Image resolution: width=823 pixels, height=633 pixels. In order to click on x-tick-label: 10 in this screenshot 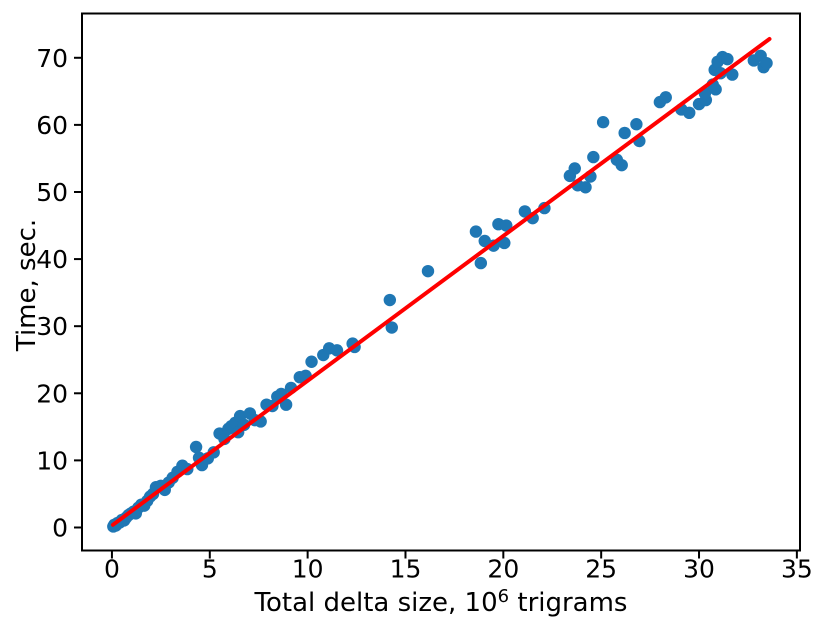, I will do `click(308, 569)`.